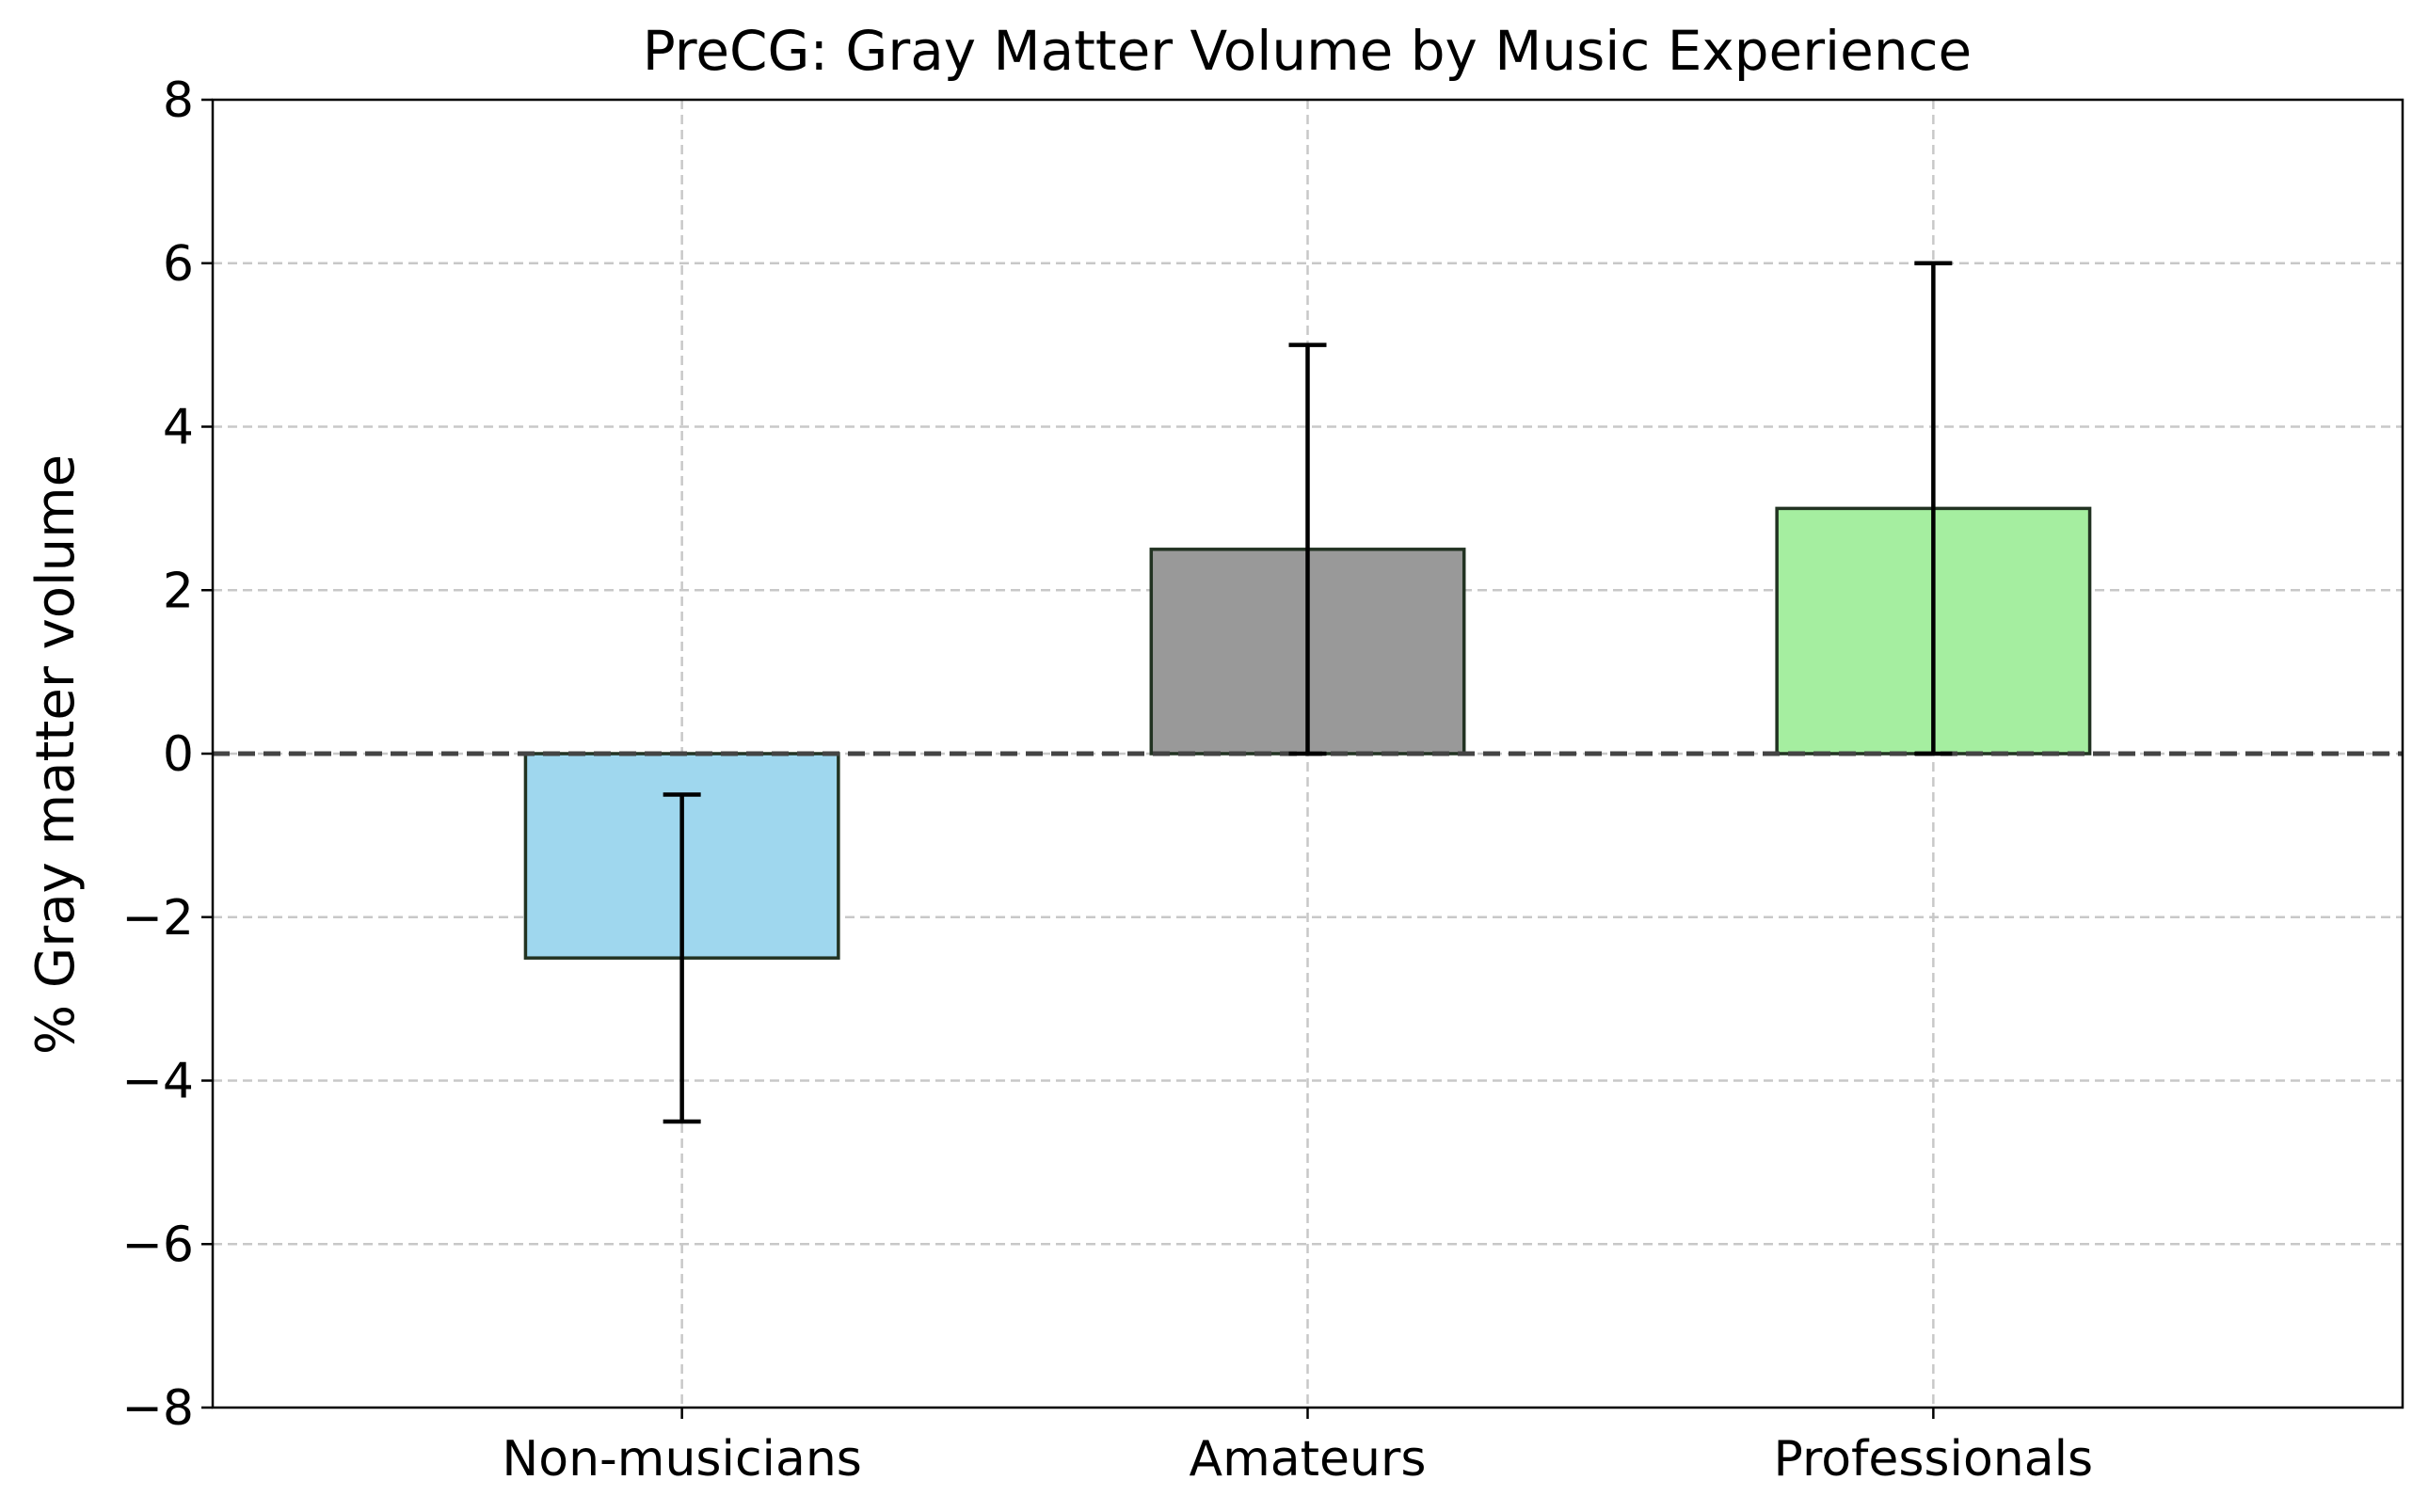 The width and height of the screenshot is (2428, 1512). Describe the element at coordinates (179, 428) in the screenshot. I see `y-tick-label: 4` at that location.